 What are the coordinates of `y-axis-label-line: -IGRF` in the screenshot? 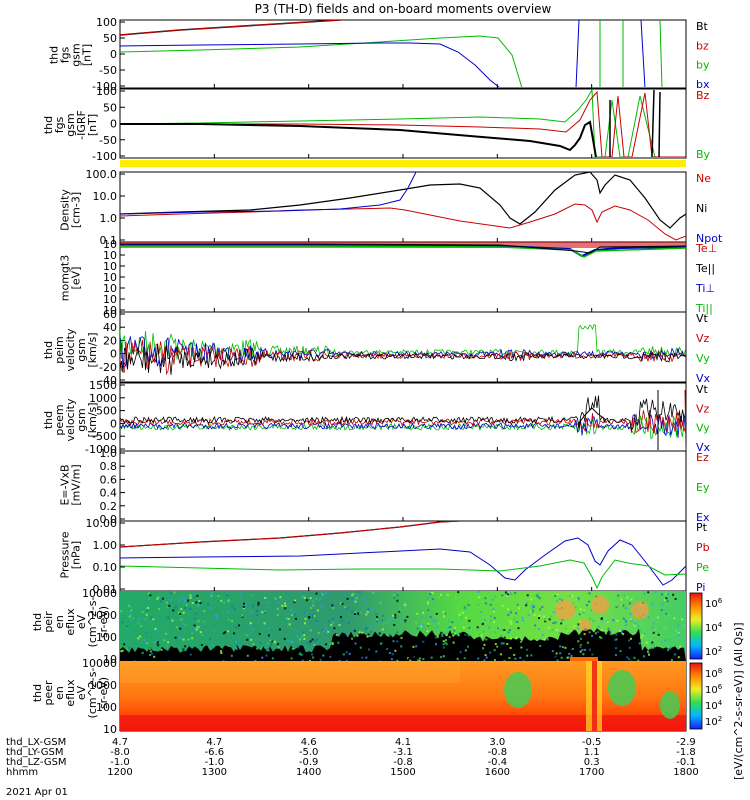 It's located at (81, 125).